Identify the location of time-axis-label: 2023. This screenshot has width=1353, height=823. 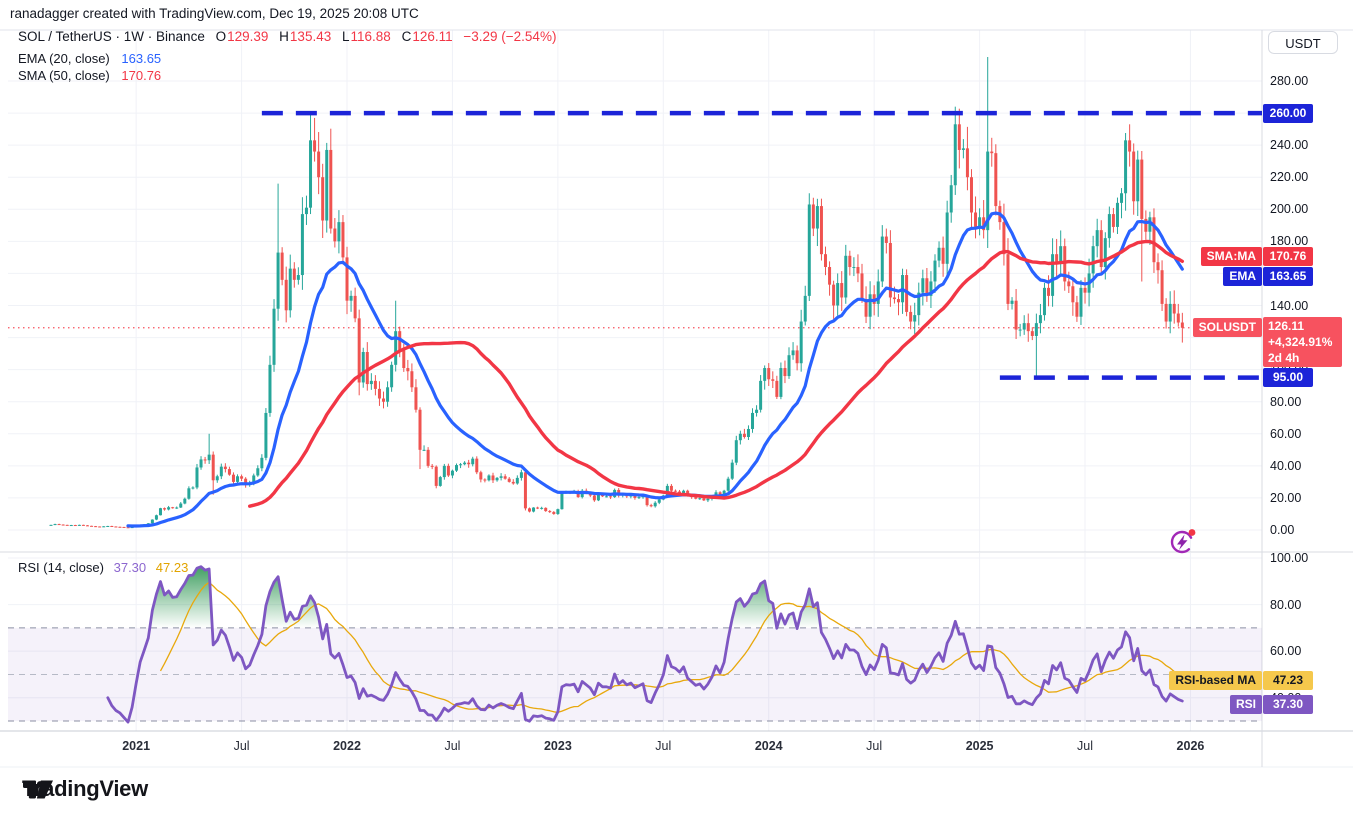
(557, 746).